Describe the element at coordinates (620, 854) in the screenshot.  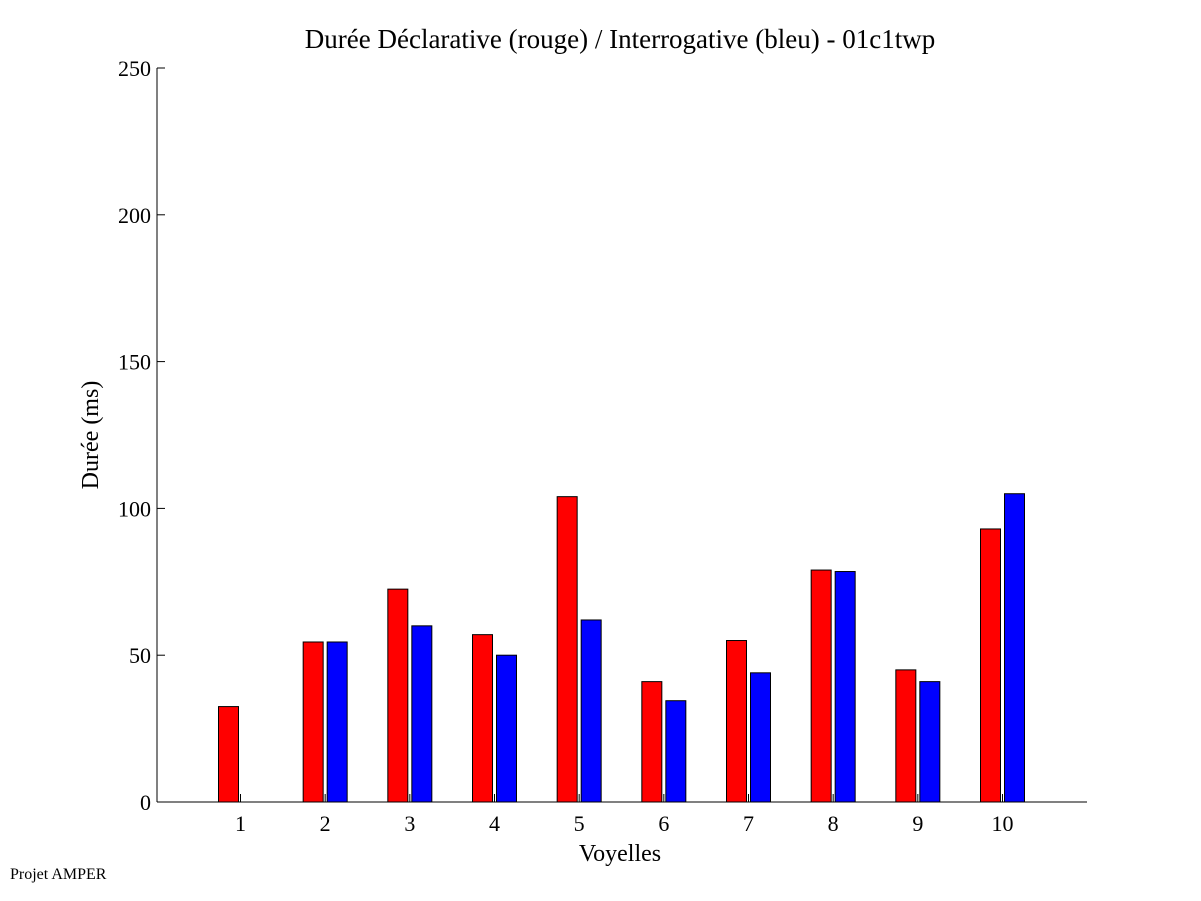
I see `x-axis-label: Voyelles` at that location.